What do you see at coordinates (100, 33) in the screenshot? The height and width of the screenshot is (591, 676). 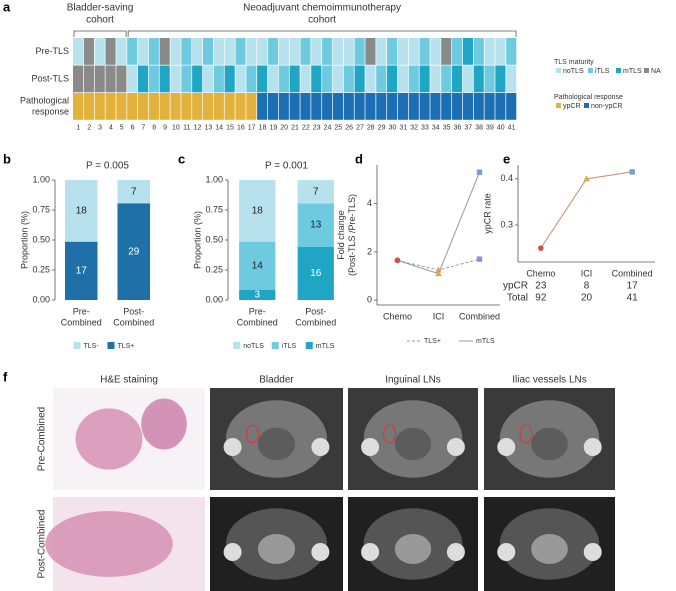 I see `cohort-bracket` at bounding box center [100, 33].